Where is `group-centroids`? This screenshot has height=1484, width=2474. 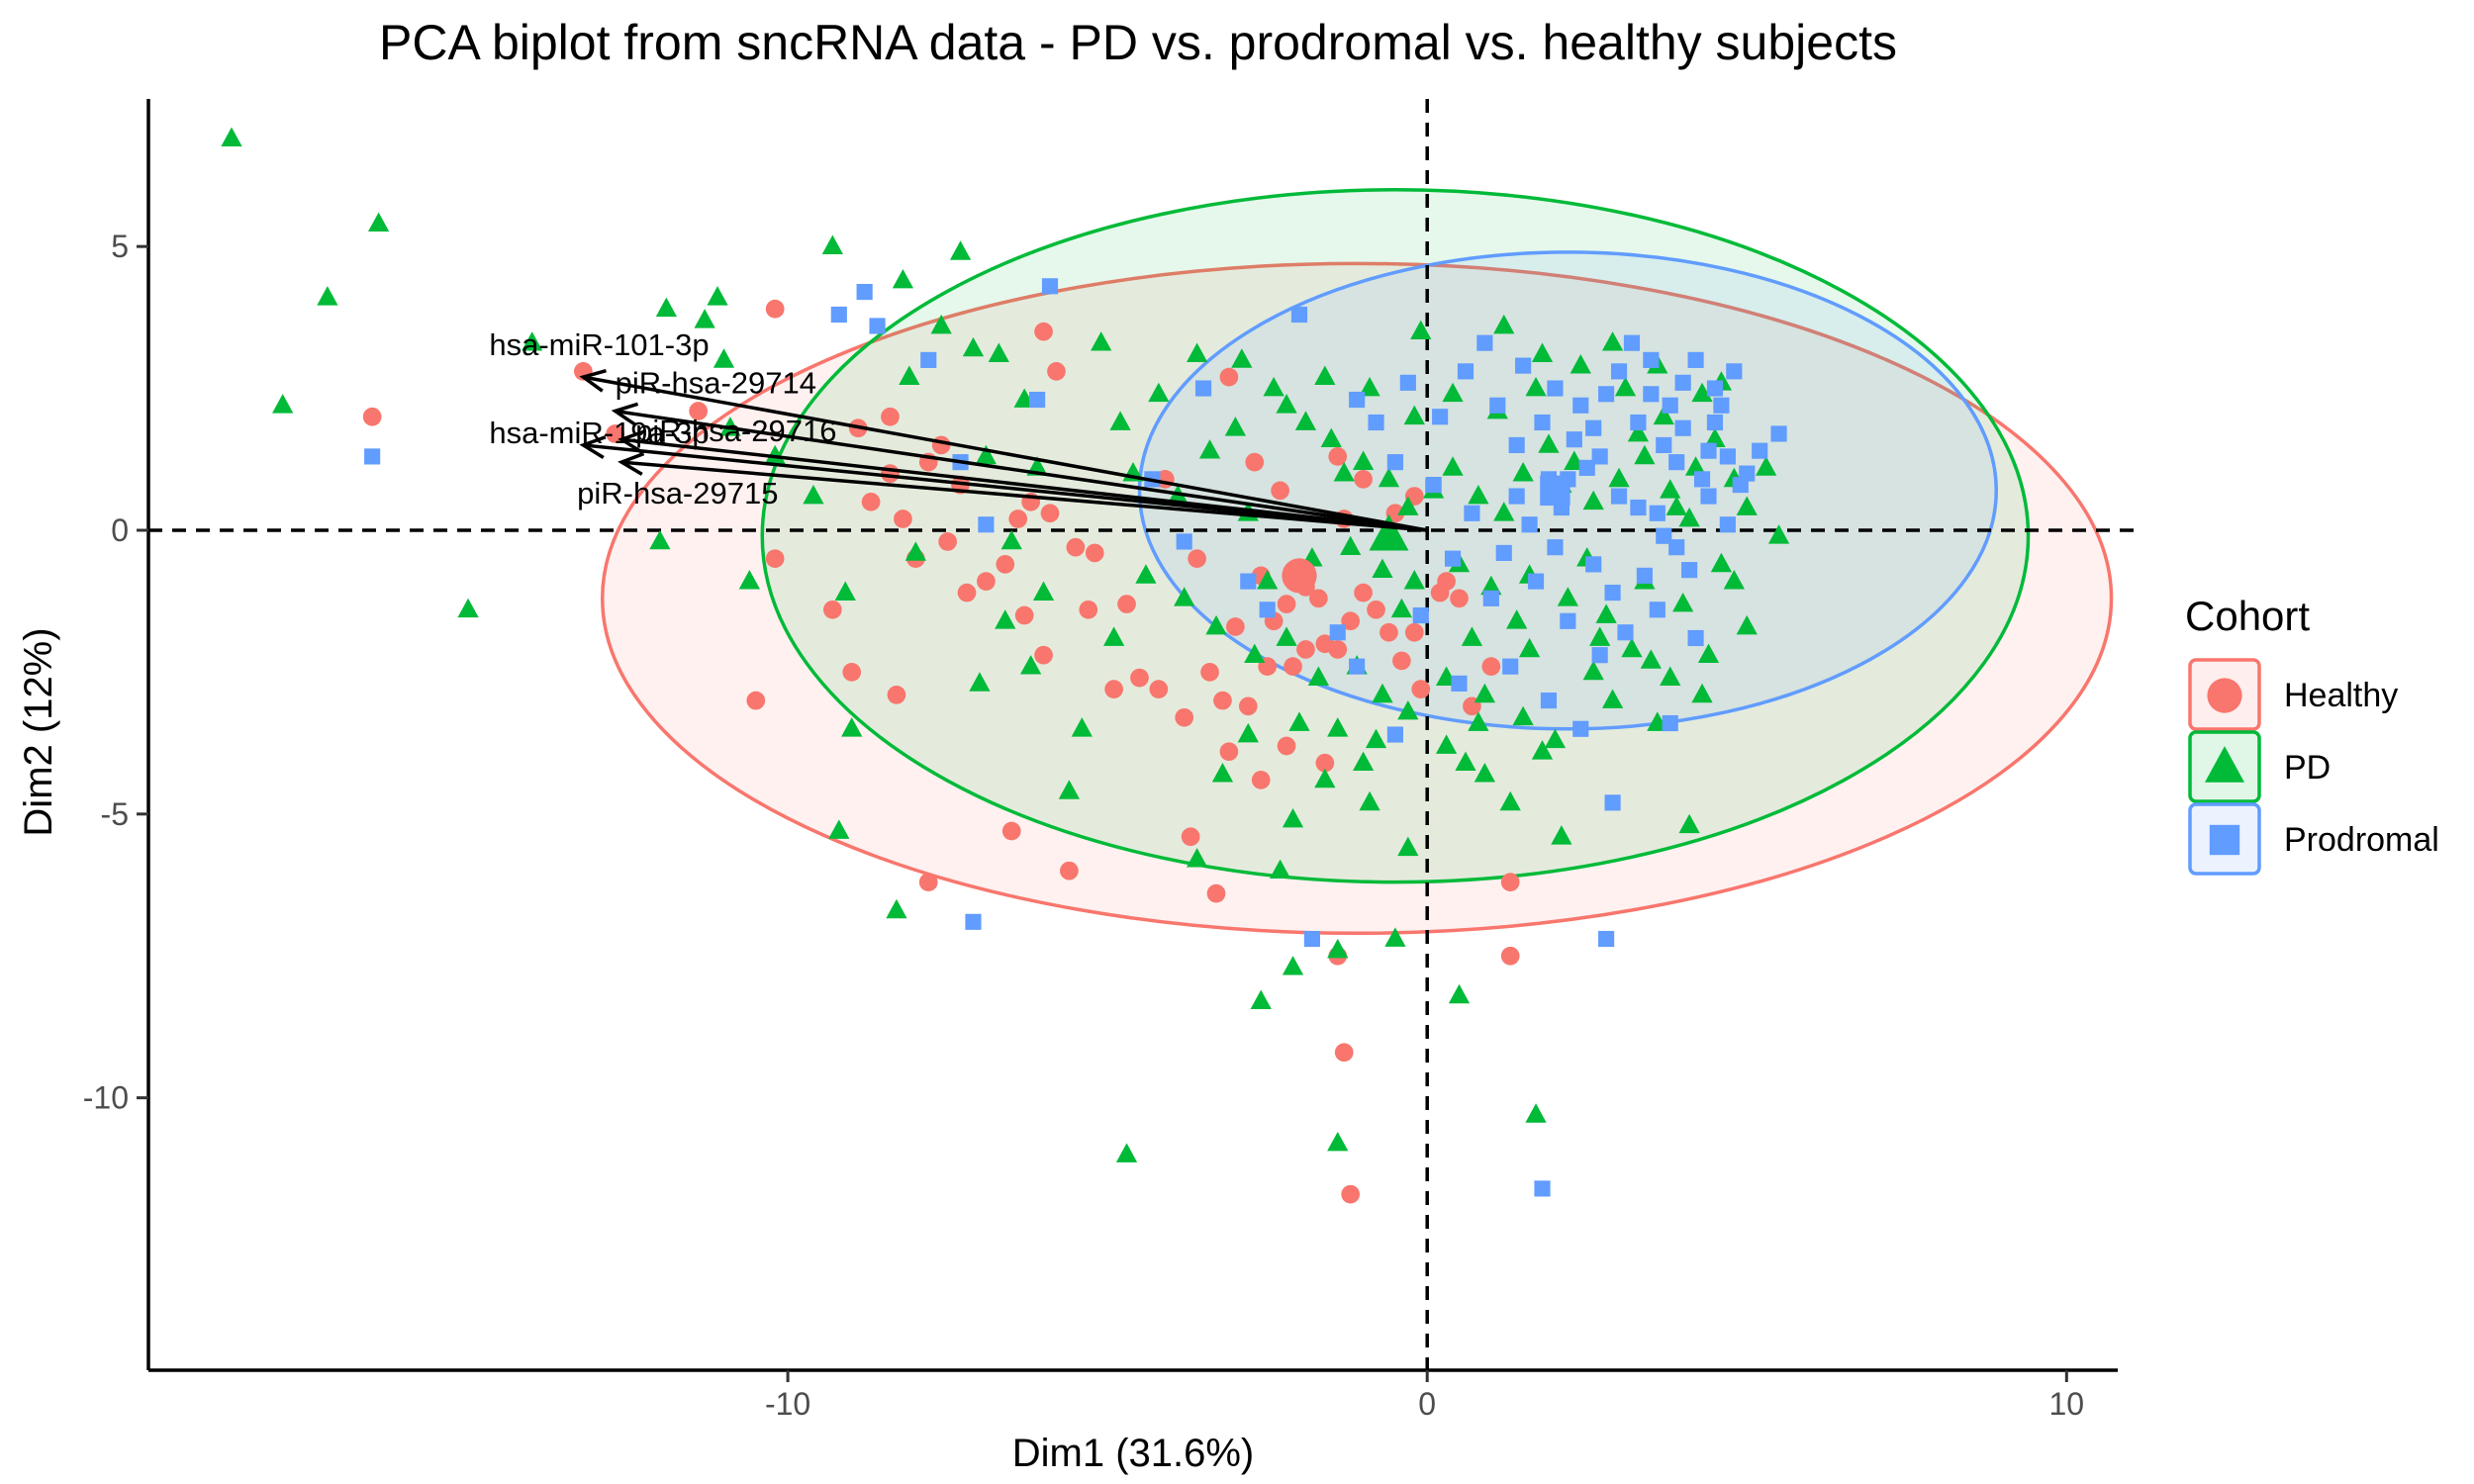
group-centroids is located at coordinates (1426, 534).